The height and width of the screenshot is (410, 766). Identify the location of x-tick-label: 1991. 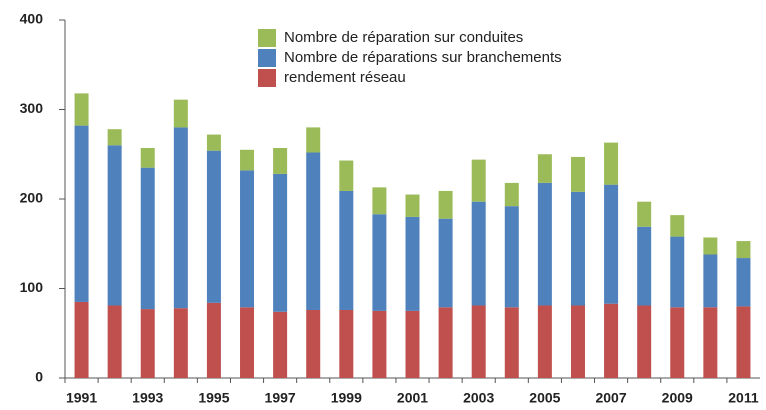
(81, 398).